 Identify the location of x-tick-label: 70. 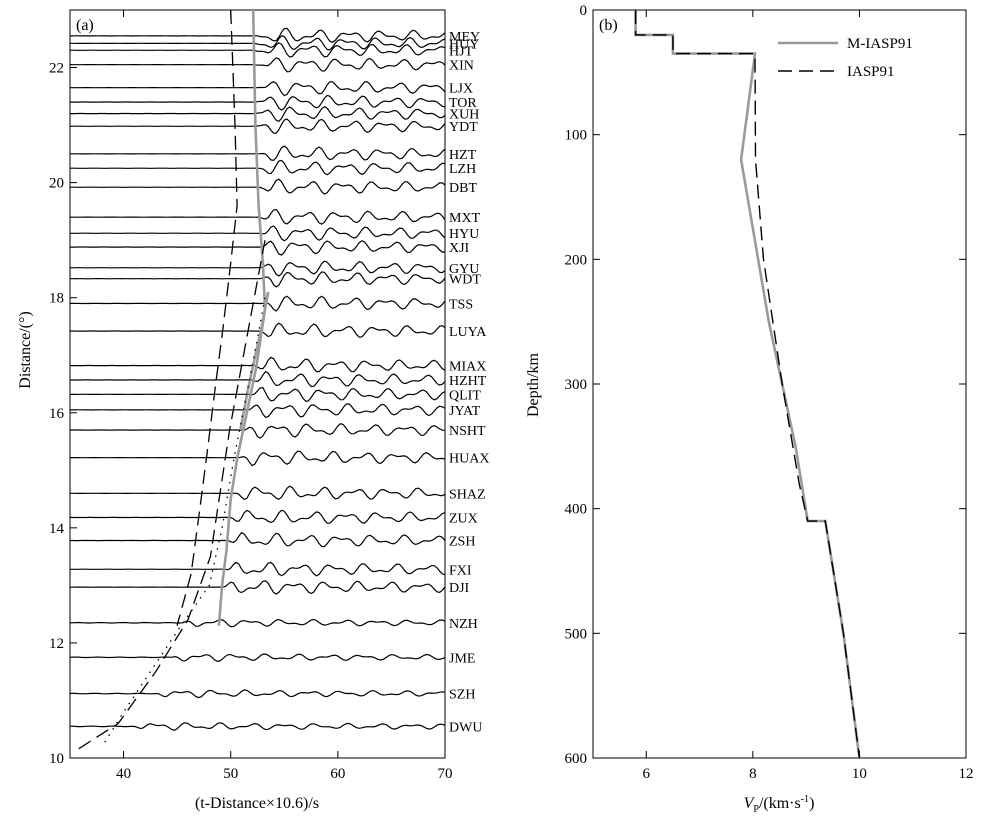
(445, 774).